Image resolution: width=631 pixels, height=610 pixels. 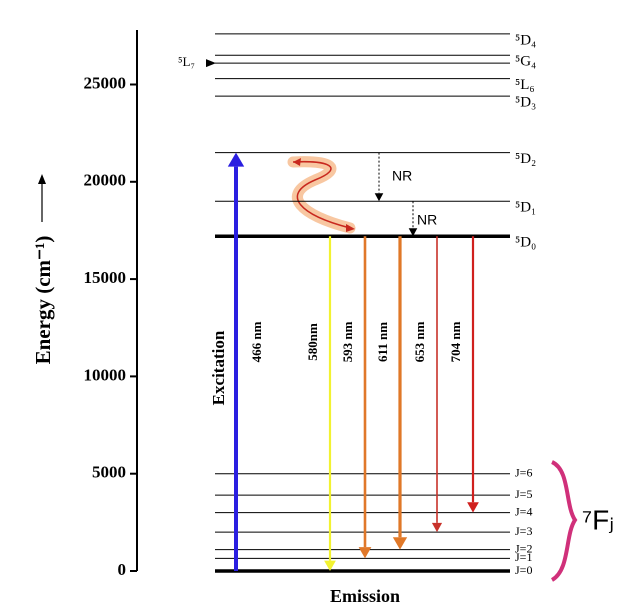 What do you see at coordinates (525, 159) in the screenshot?
I see `level-label: ⁵D₂` at bounding box center [525, 159].